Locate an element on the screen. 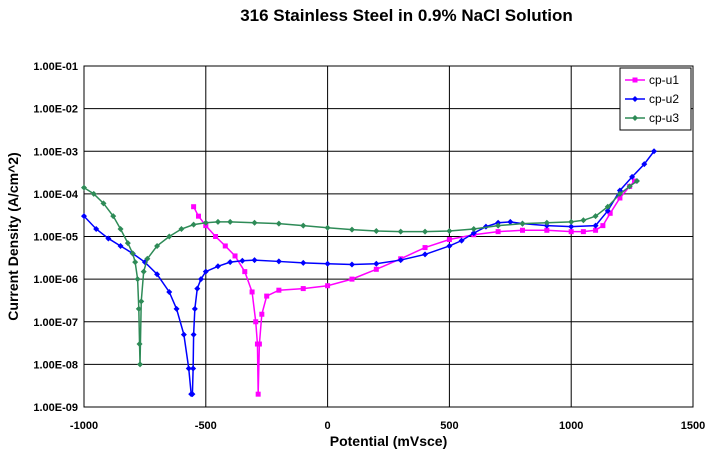 This screenshot has width=723, height=457. y-tick-label: 1.00E-04 is located at coordinates (56, 195).